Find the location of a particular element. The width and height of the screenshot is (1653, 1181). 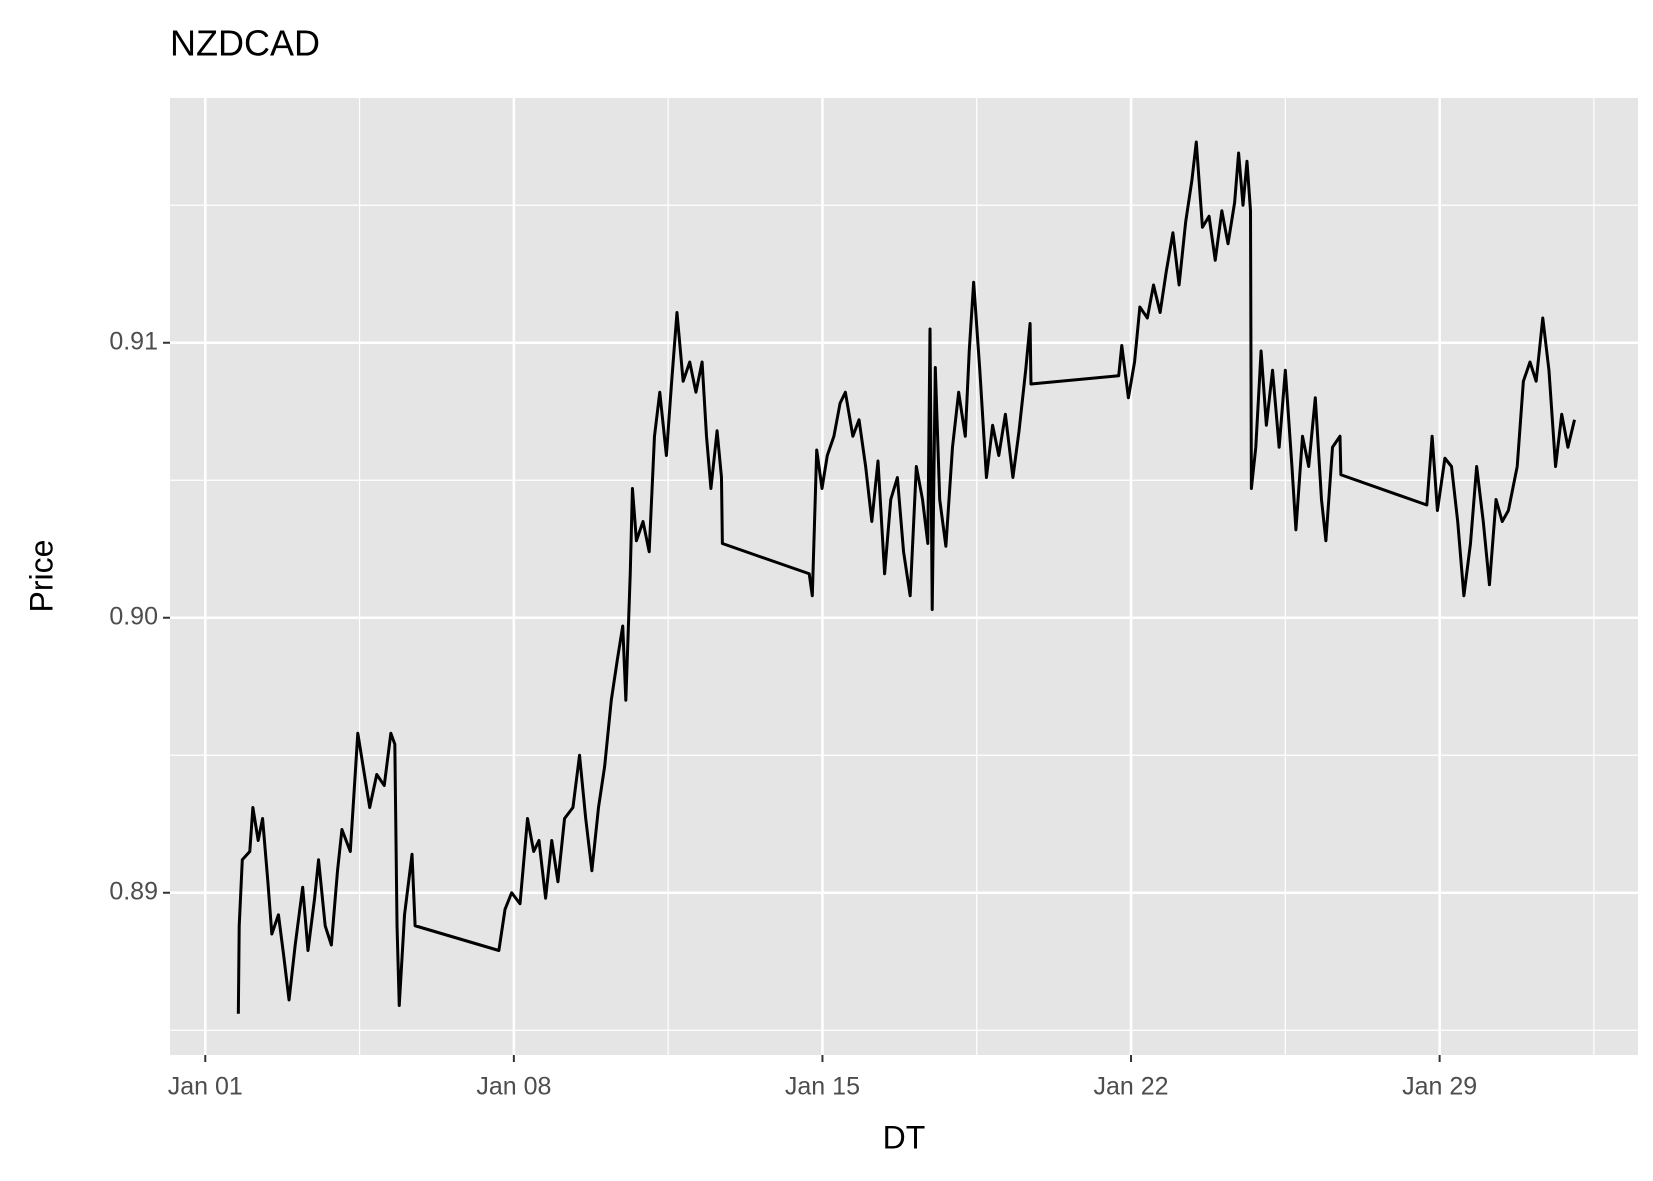

chart-title: NZDCAD is located at coordinates (245, 43).